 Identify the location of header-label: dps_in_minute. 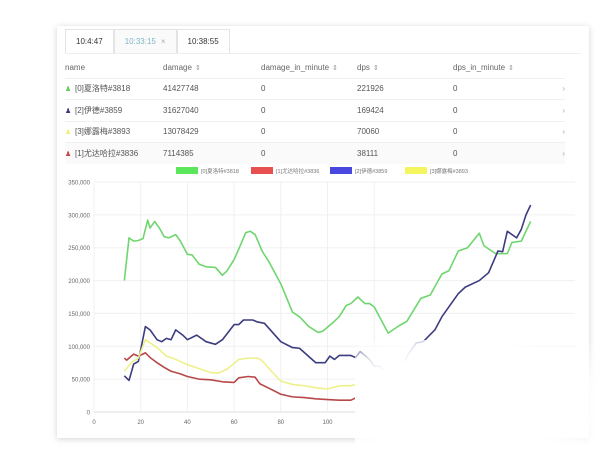
(479, 68).